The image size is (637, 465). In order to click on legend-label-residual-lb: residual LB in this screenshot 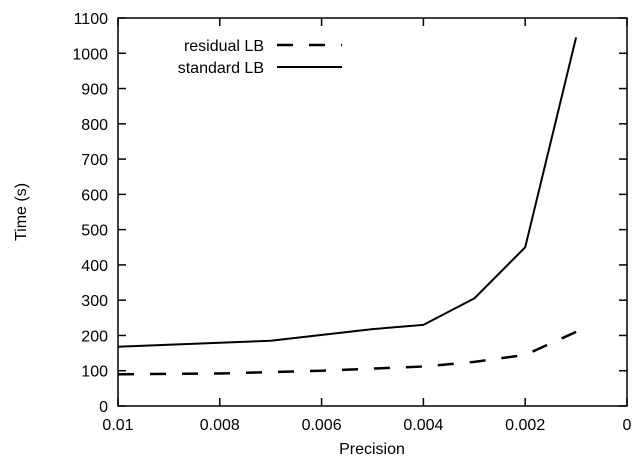, I will do `click(224, 46)`.